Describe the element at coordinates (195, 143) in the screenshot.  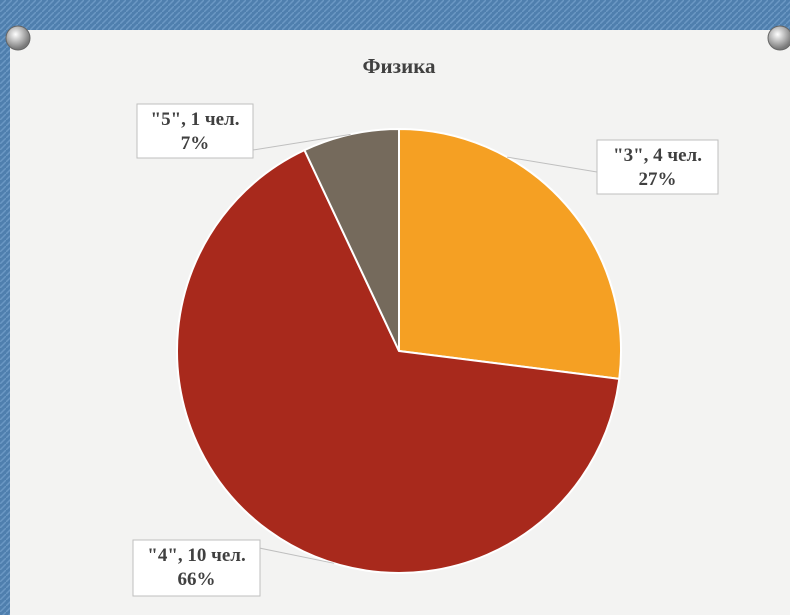
I see `data-label-value: 7%` at that location.